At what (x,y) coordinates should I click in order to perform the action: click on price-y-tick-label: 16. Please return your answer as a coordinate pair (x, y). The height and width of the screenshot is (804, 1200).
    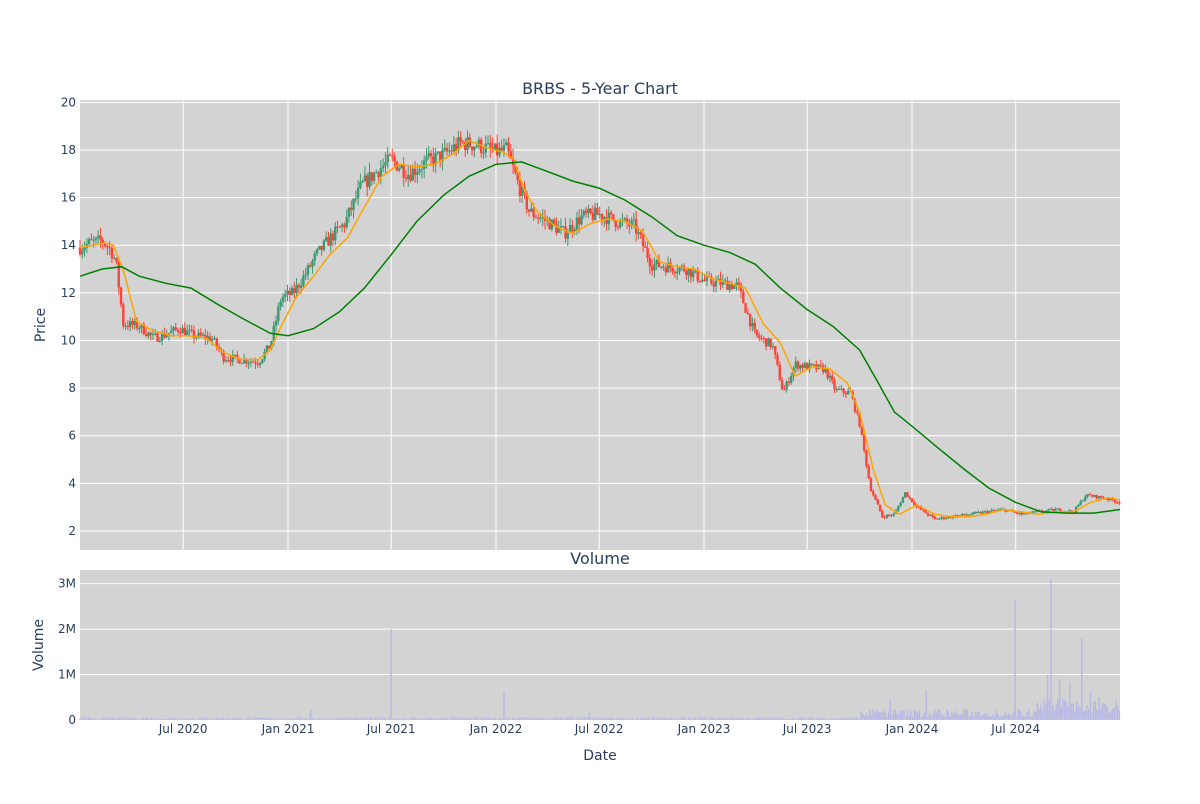
    Looking at the image, I should click on (68, 198).